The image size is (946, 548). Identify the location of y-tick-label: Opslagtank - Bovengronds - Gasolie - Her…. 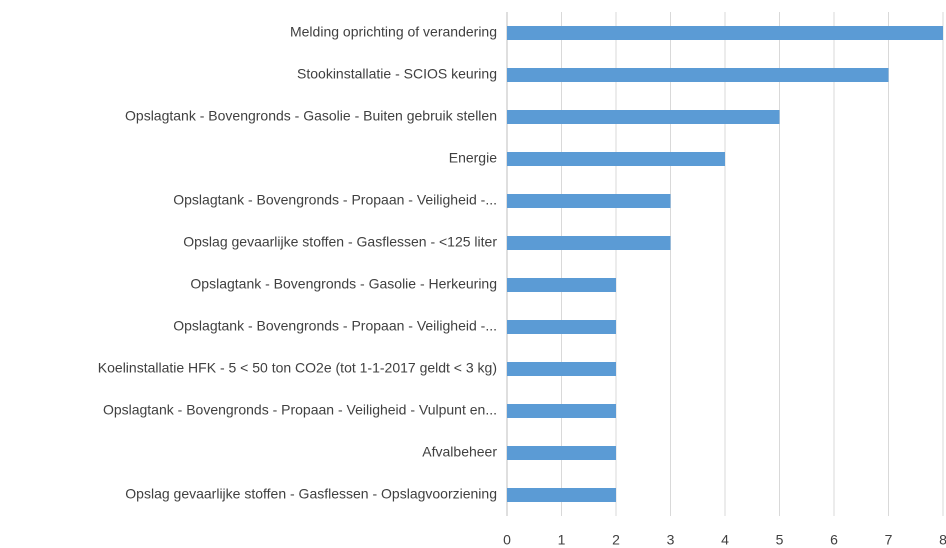
(343, 284).